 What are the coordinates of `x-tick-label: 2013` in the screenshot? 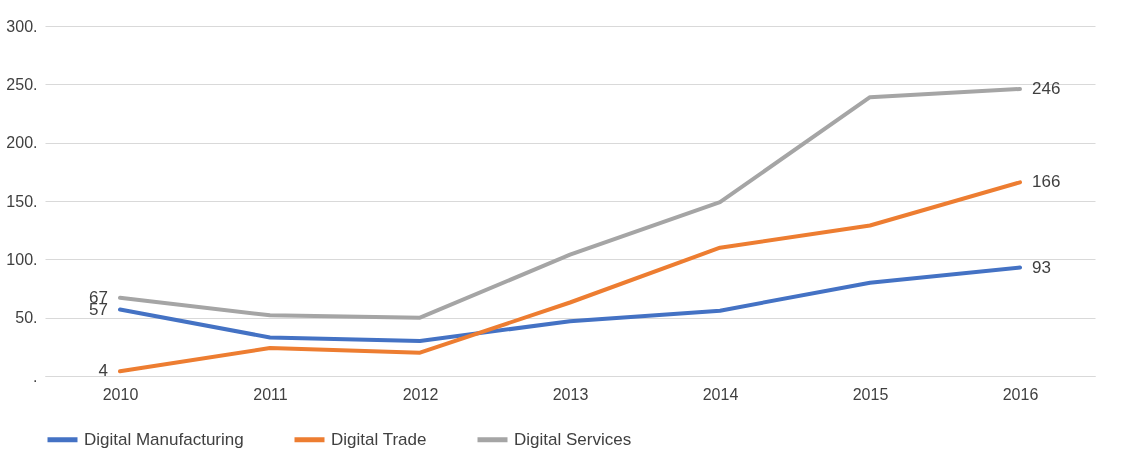 It's located at (570, 394).